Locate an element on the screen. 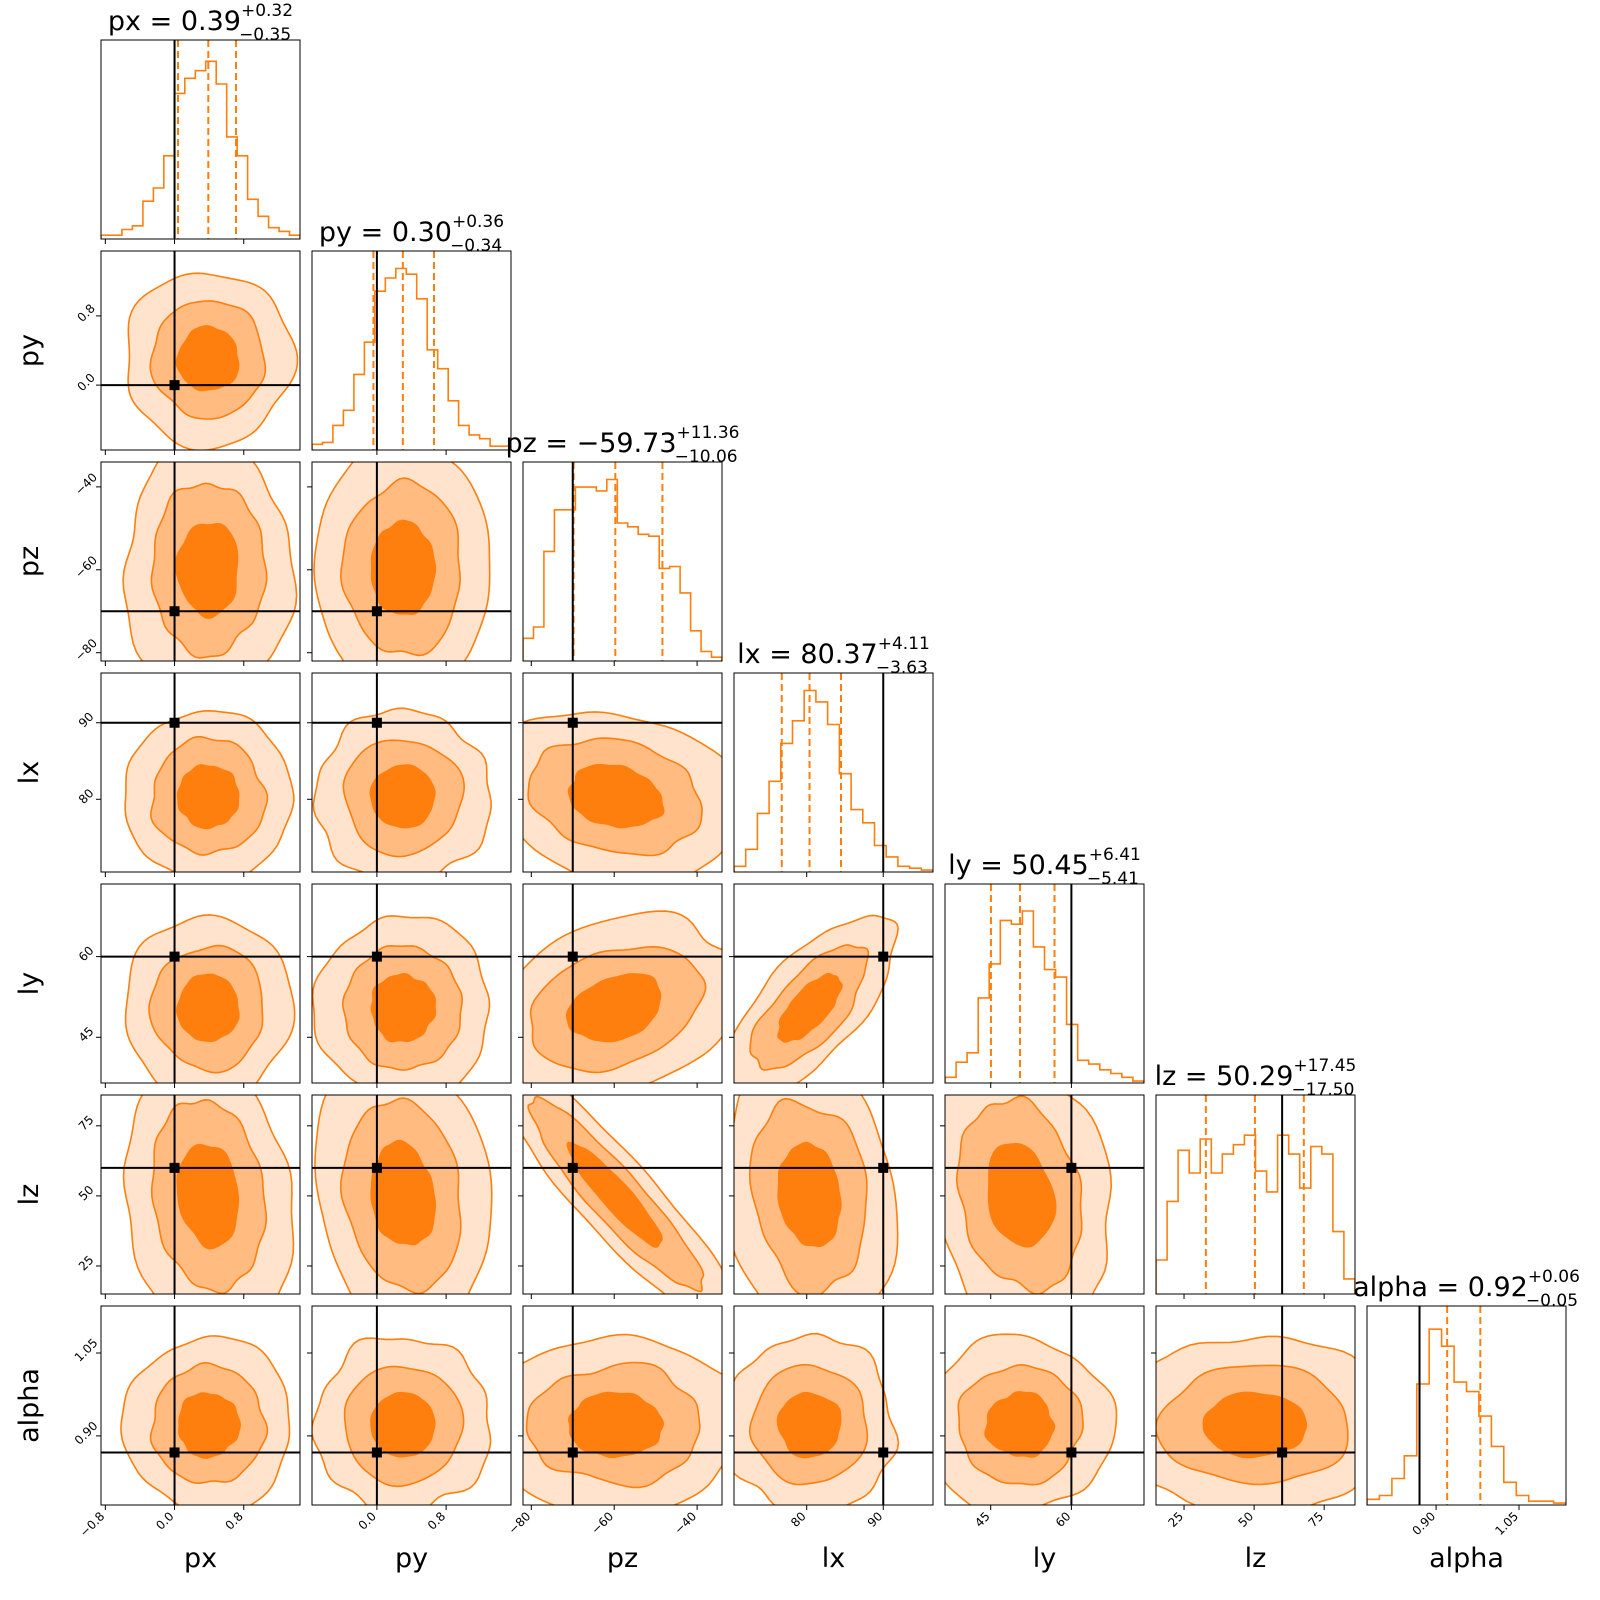 This screenshot has width=1600, height=1600. title-sup: +6.41 is located at coordinates (1115, 855).